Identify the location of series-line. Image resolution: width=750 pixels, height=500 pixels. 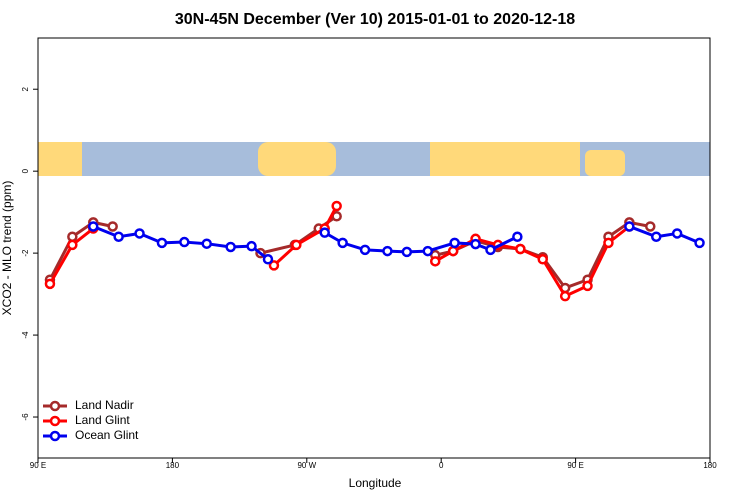
(349, 252).